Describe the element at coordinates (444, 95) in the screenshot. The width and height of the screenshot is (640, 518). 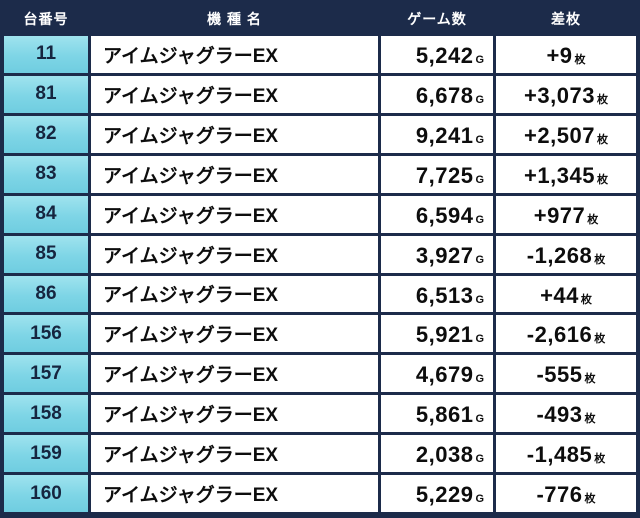
I see `game-count-value: 6,678` at that location.